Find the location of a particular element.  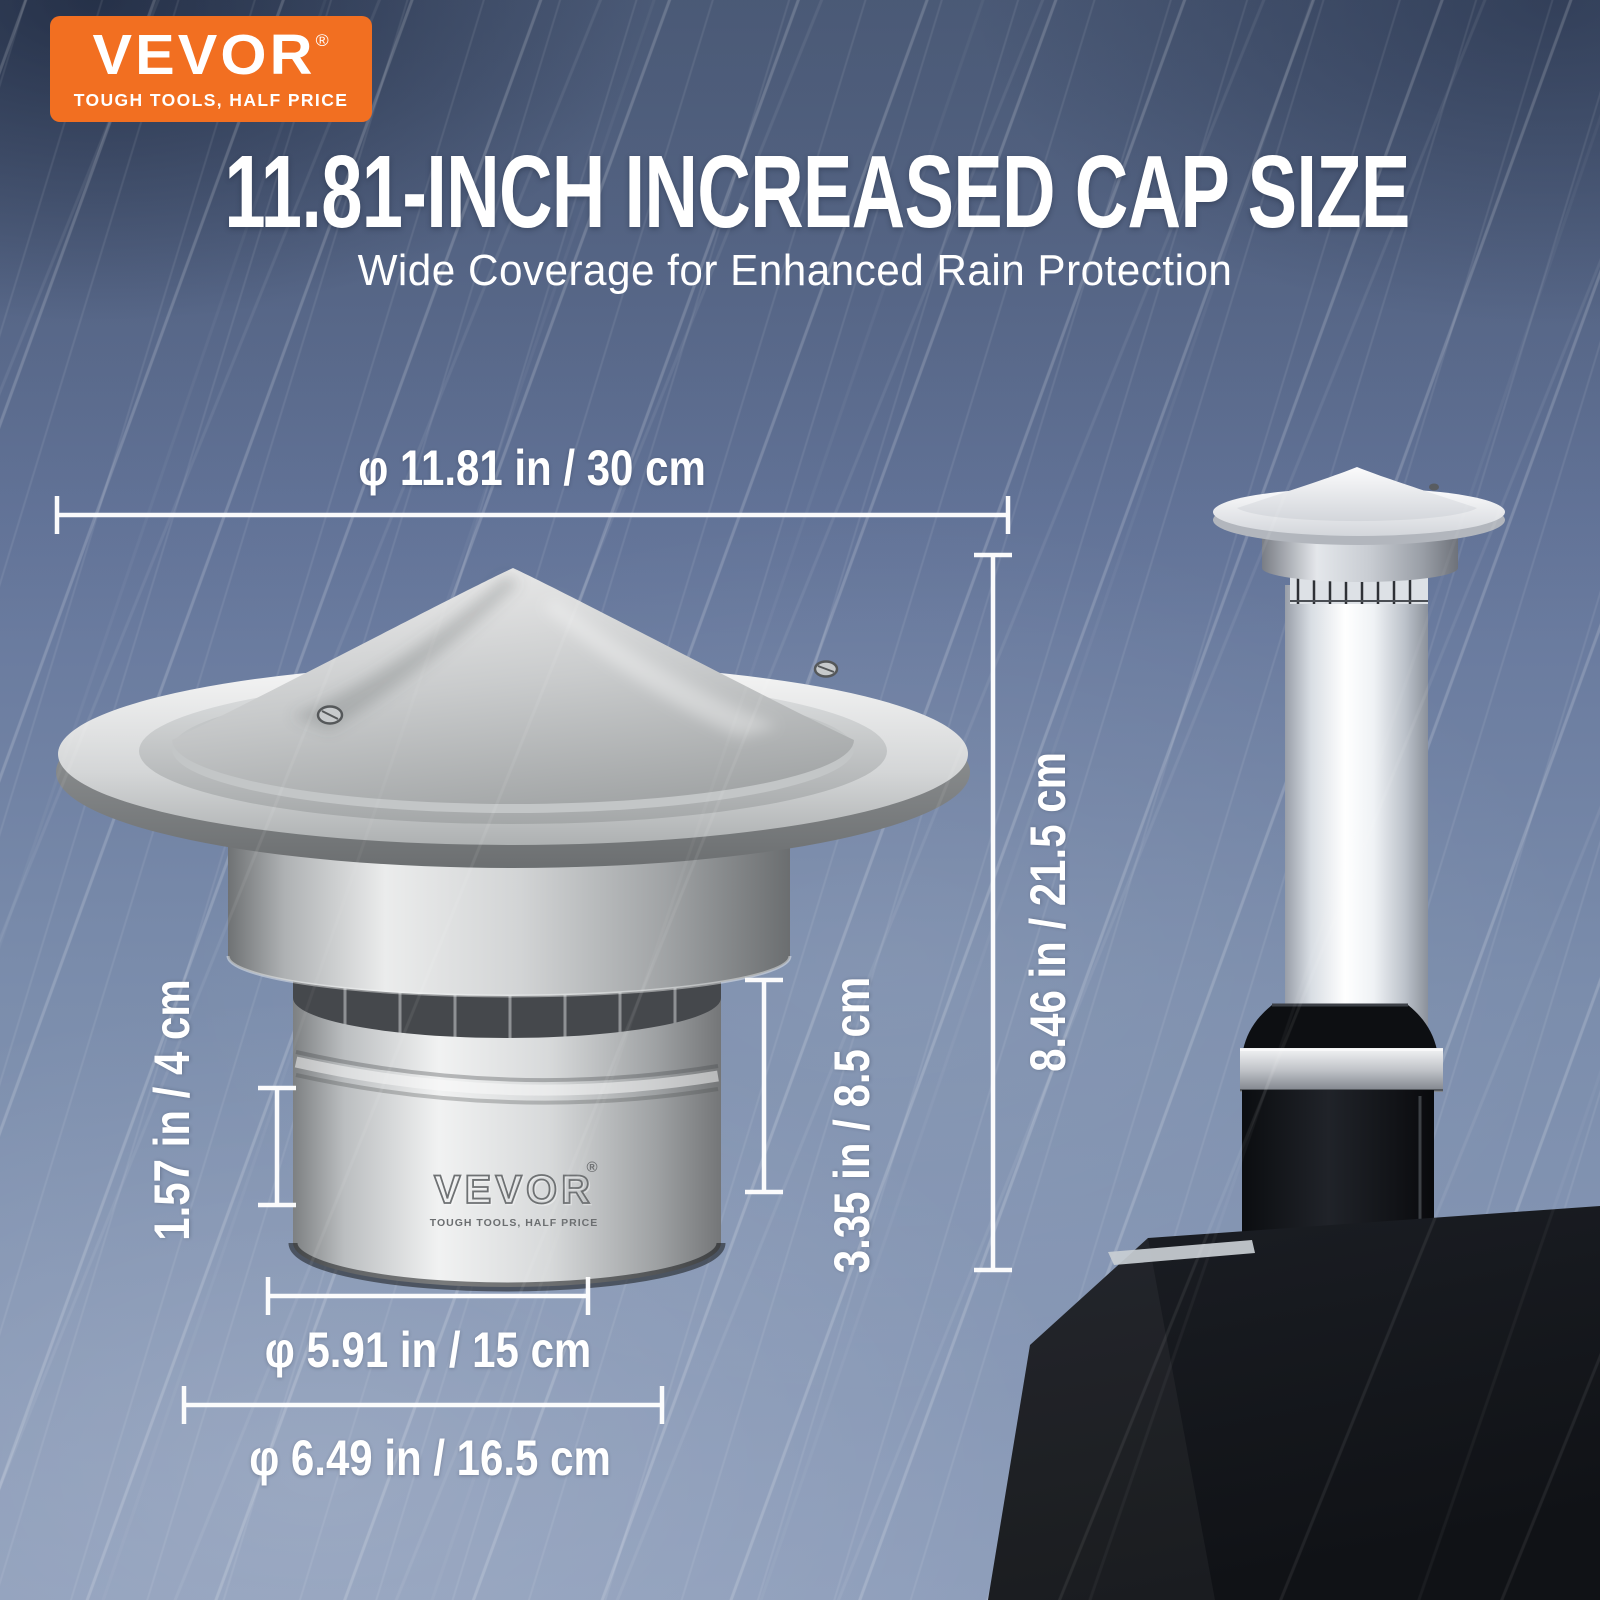

dim-label-base-diameter: φ 6.49 in / 16.5 cm is located at coordinates (430, 1458).